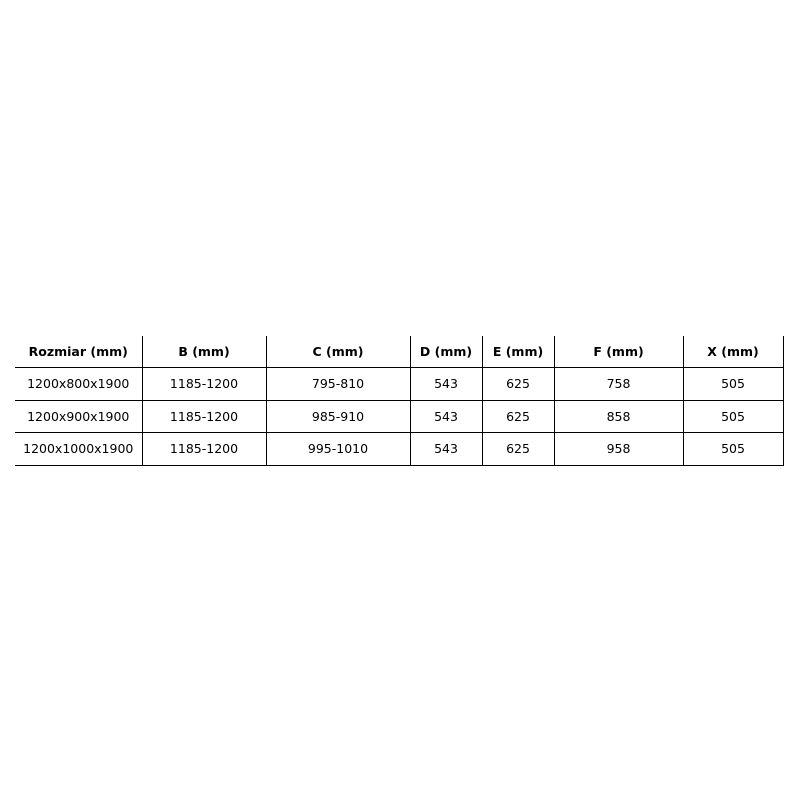 This screenshot has width=800, height=800. What do you see at coordinates (203, 352) in the screenshot?
I see `header-b: B (mm)` at bounding box center [203, 352].